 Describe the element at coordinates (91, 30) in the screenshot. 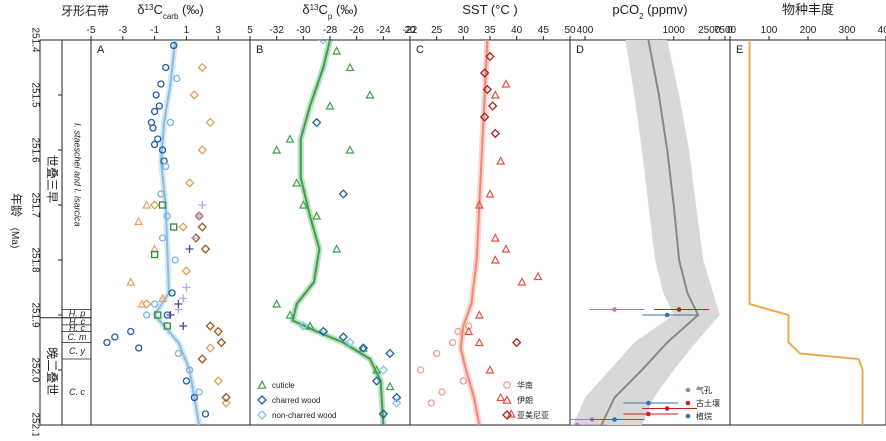

I see `panel-A-x-tick-label: -5` at that location.